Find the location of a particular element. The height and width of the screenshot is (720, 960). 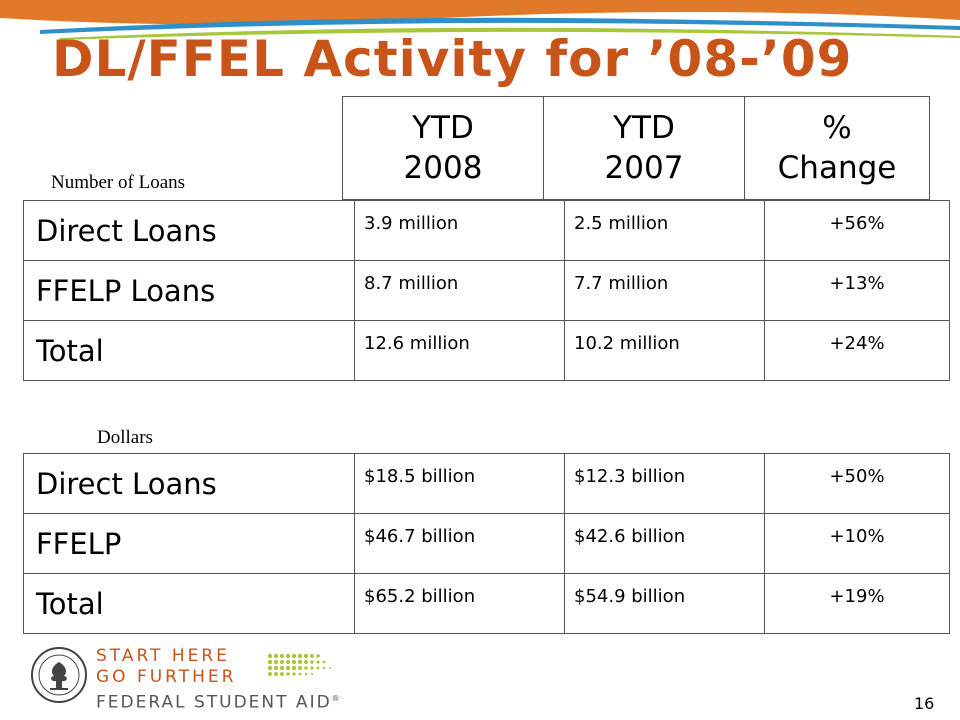

ytd-2008-value: $18.5 billion is located at coordinates (420, 476).